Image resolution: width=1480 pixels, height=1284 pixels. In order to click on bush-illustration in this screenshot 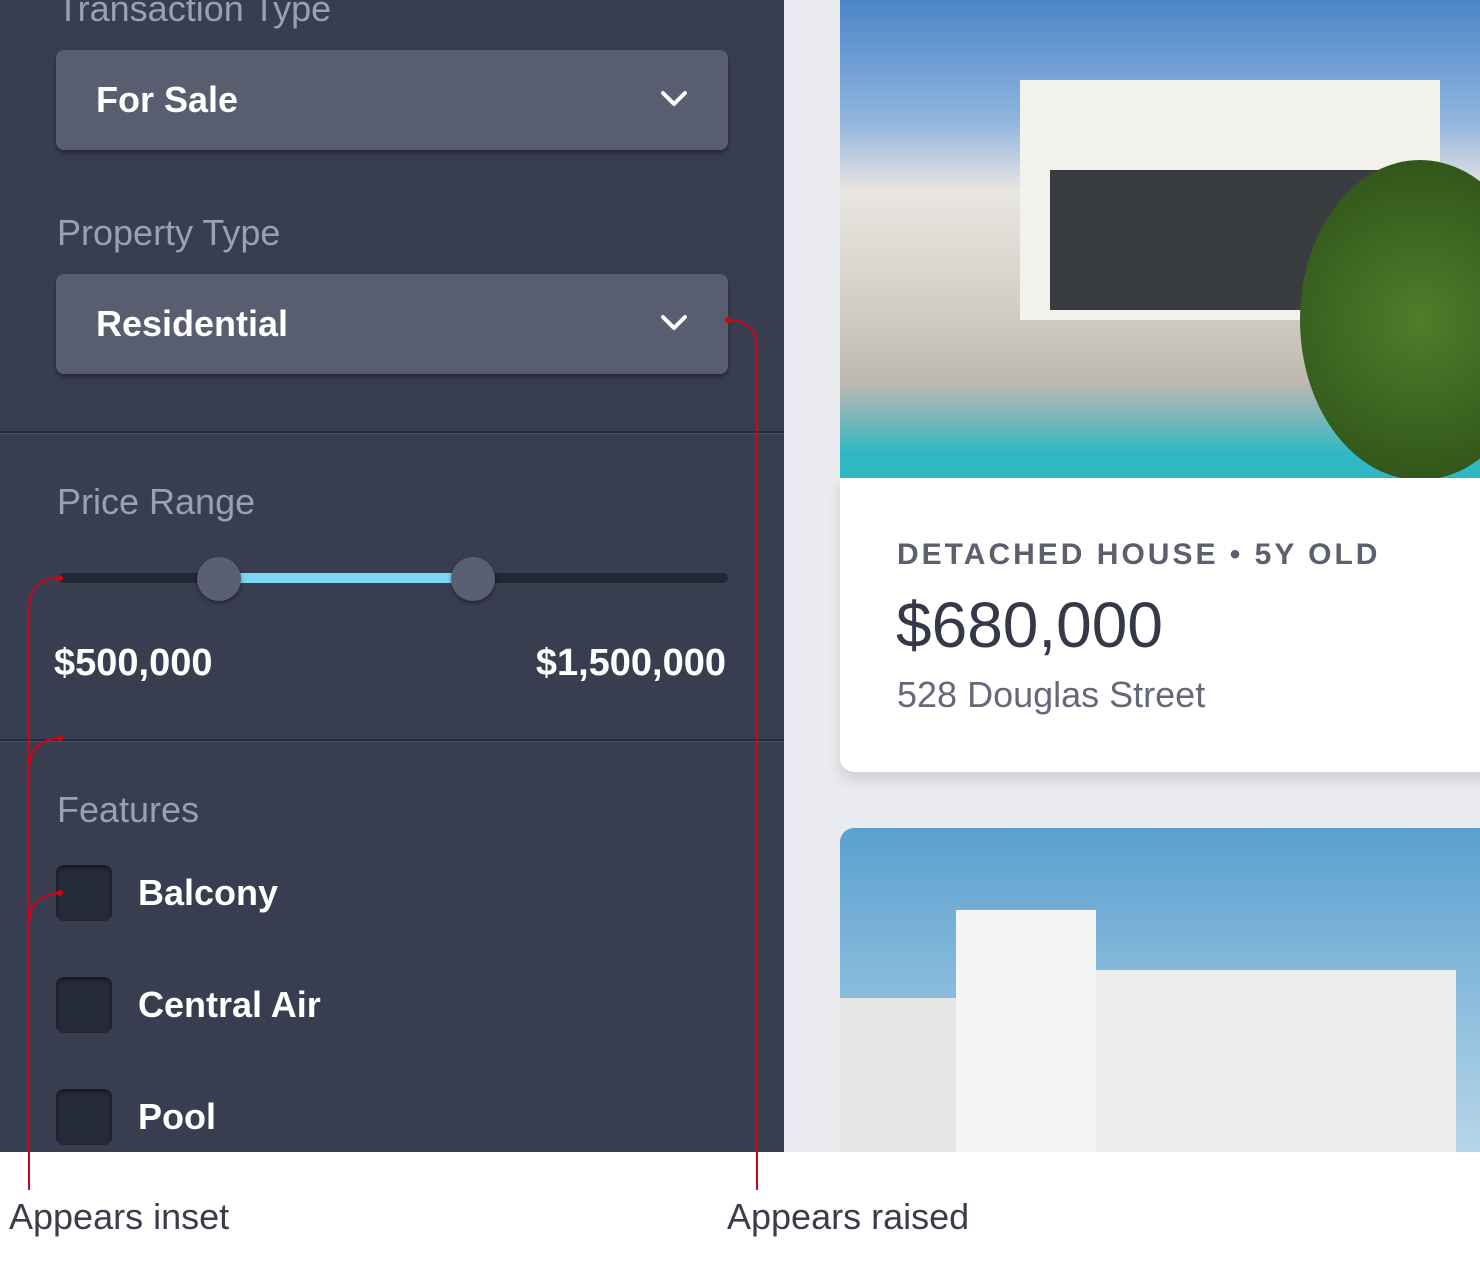, I will do `click(1390, 319)`.